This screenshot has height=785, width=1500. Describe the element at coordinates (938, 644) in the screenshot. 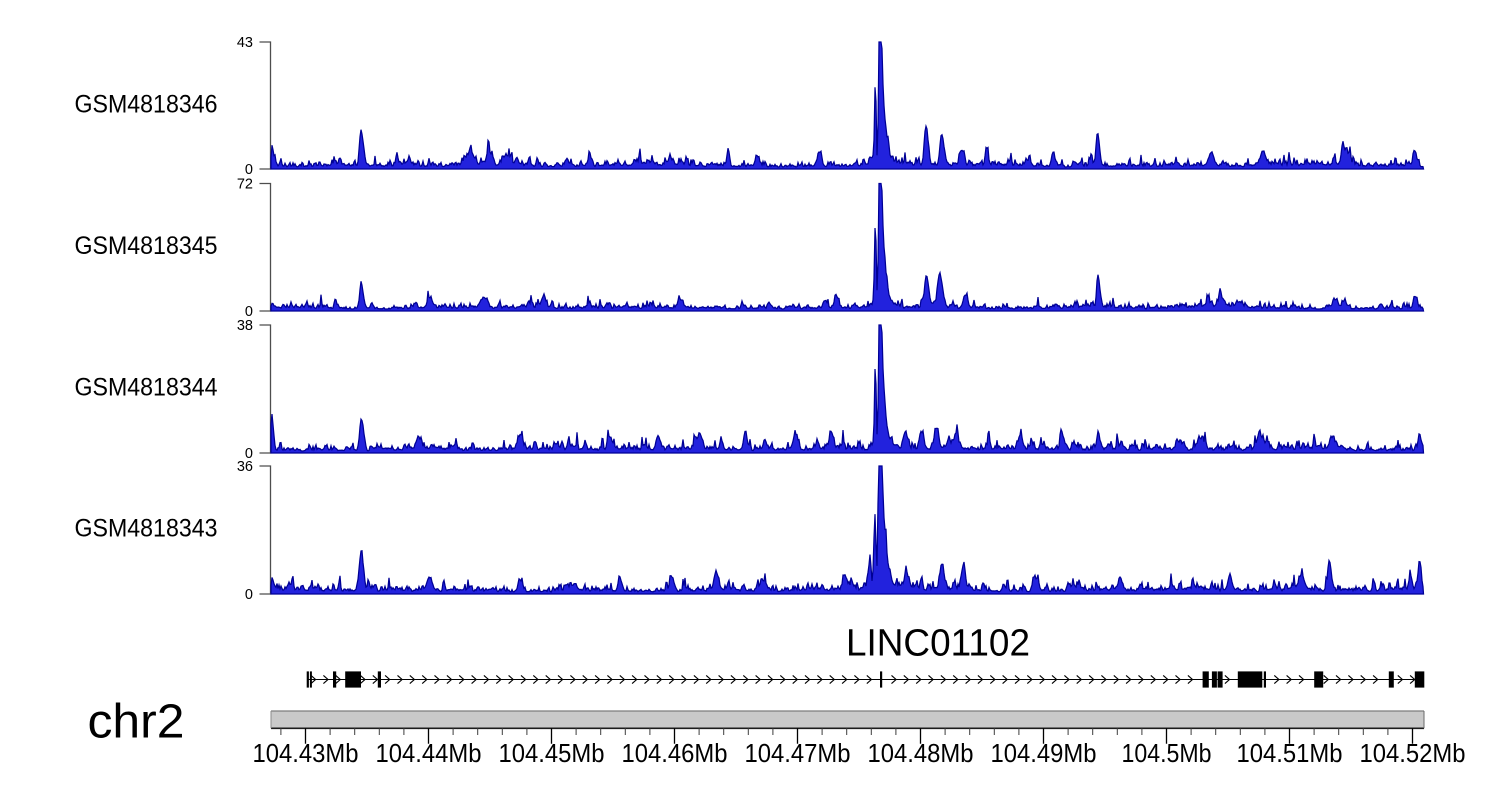

I see `svg-text: LINC01102` at that location.